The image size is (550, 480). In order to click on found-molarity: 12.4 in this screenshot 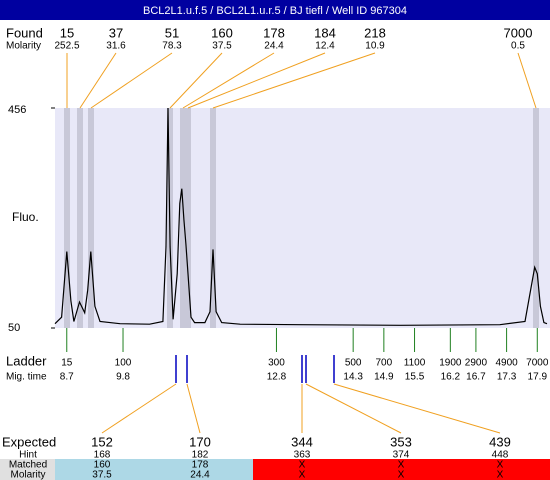, I will do `click(325, 46)`.